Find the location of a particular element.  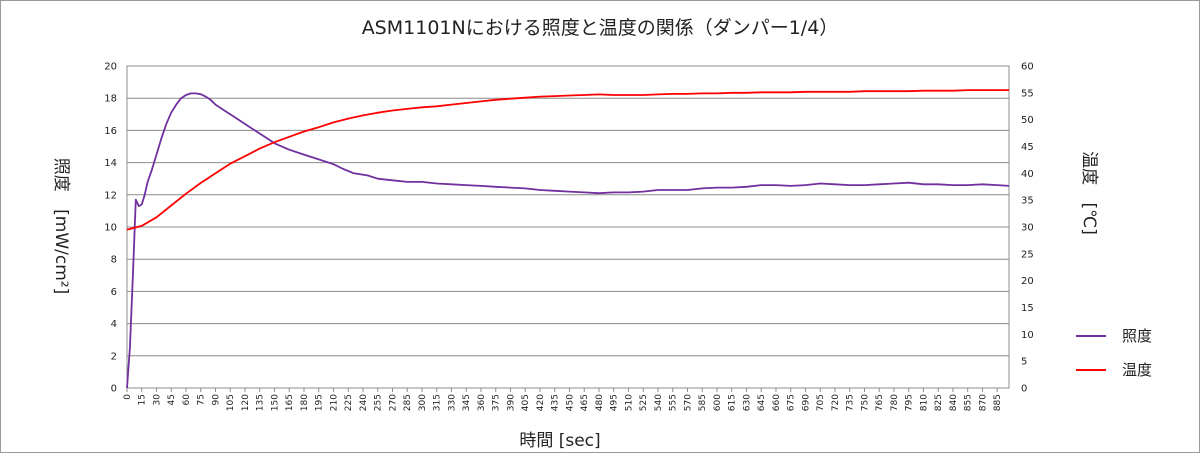

x-tick-label: 360 is located at coordinates (482, 402).